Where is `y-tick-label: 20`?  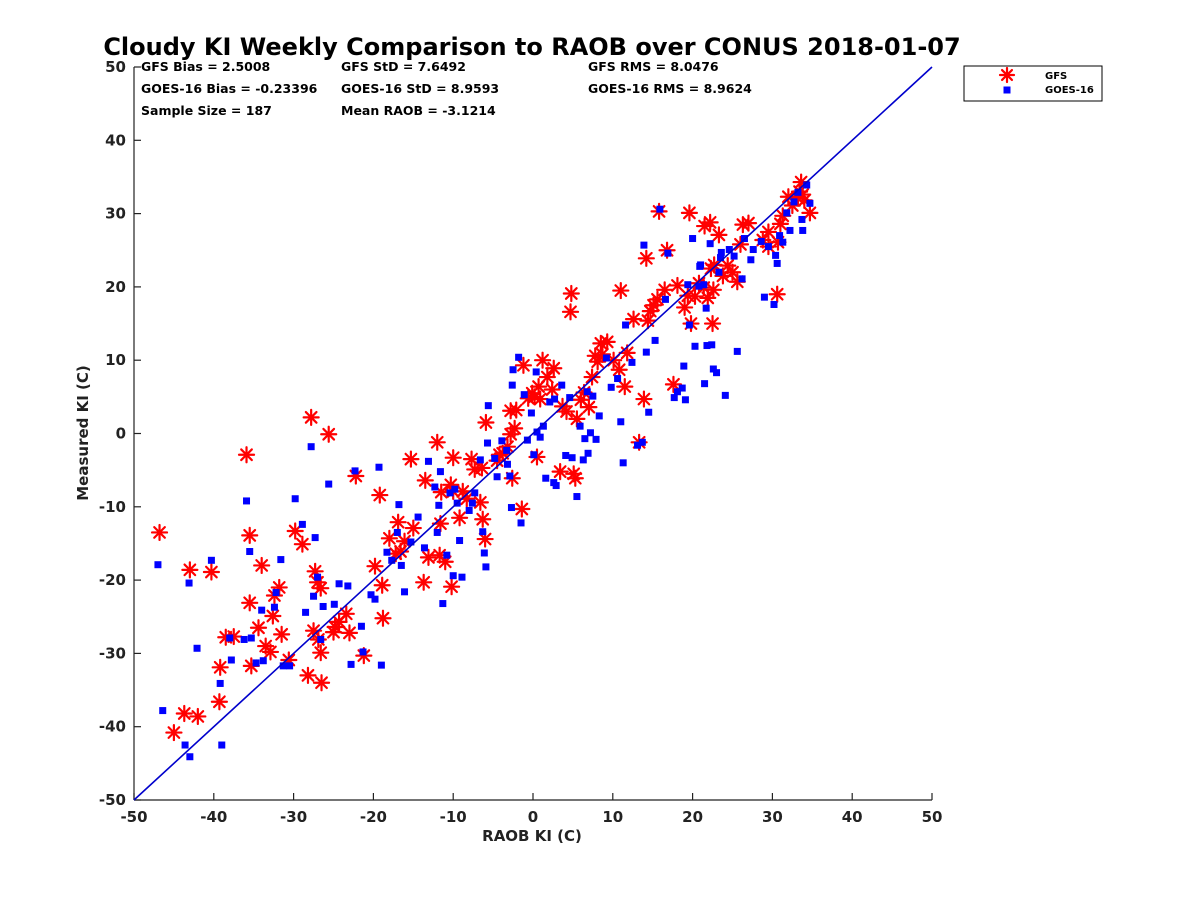 y-tick-label: 20 is located at coordinates (115, 287).